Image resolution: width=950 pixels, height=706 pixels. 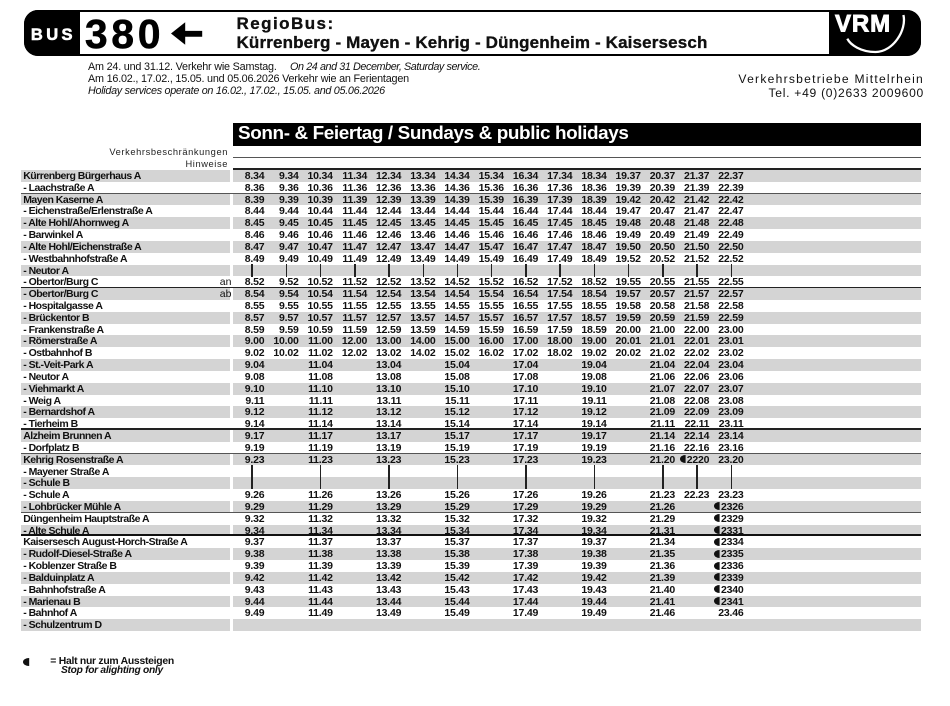 I want to click on svg-text: VRM, so click(x=863, y=23).